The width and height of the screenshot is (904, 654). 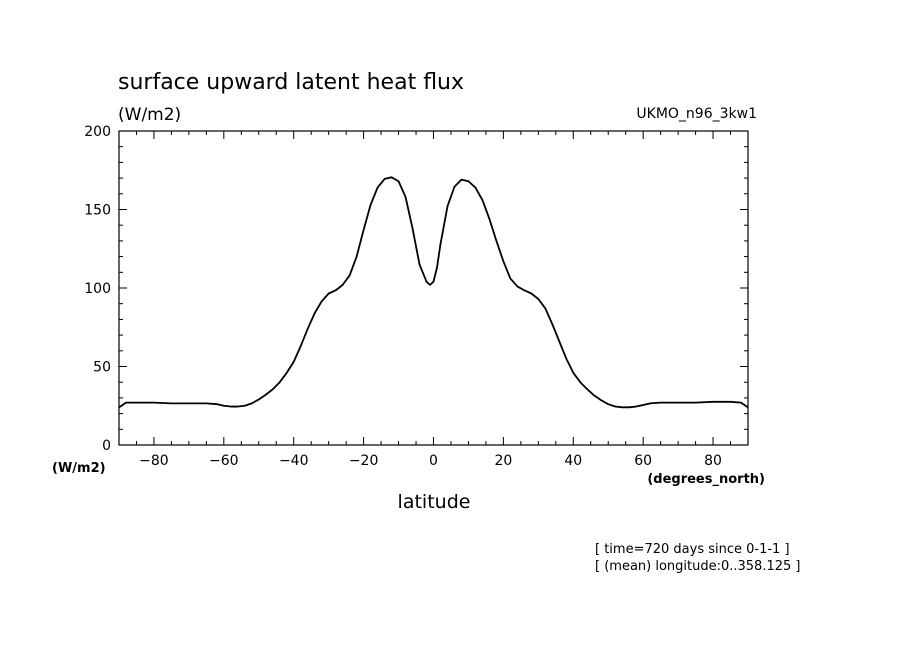 I want to click on x-axis-label: latitude, so click(x=434, y=502).